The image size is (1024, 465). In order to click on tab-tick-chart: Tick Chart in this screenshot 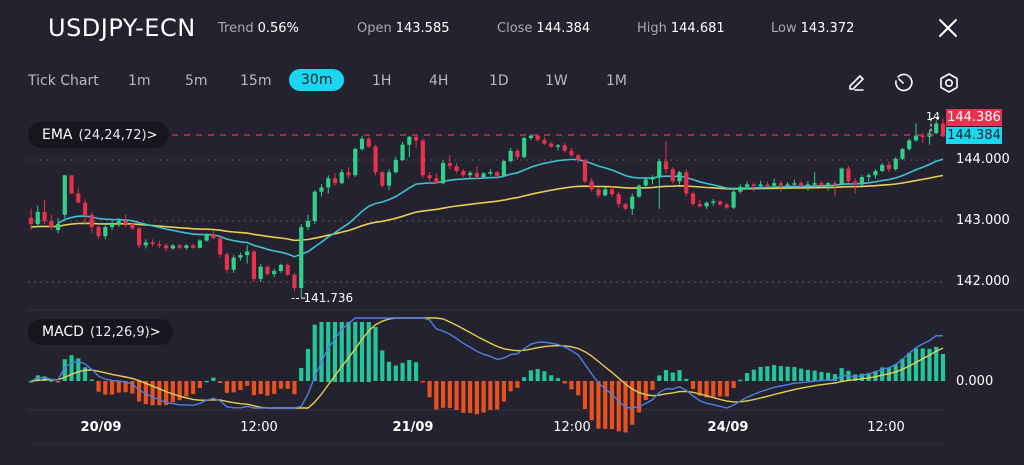, I will do `click(63, 81)`.